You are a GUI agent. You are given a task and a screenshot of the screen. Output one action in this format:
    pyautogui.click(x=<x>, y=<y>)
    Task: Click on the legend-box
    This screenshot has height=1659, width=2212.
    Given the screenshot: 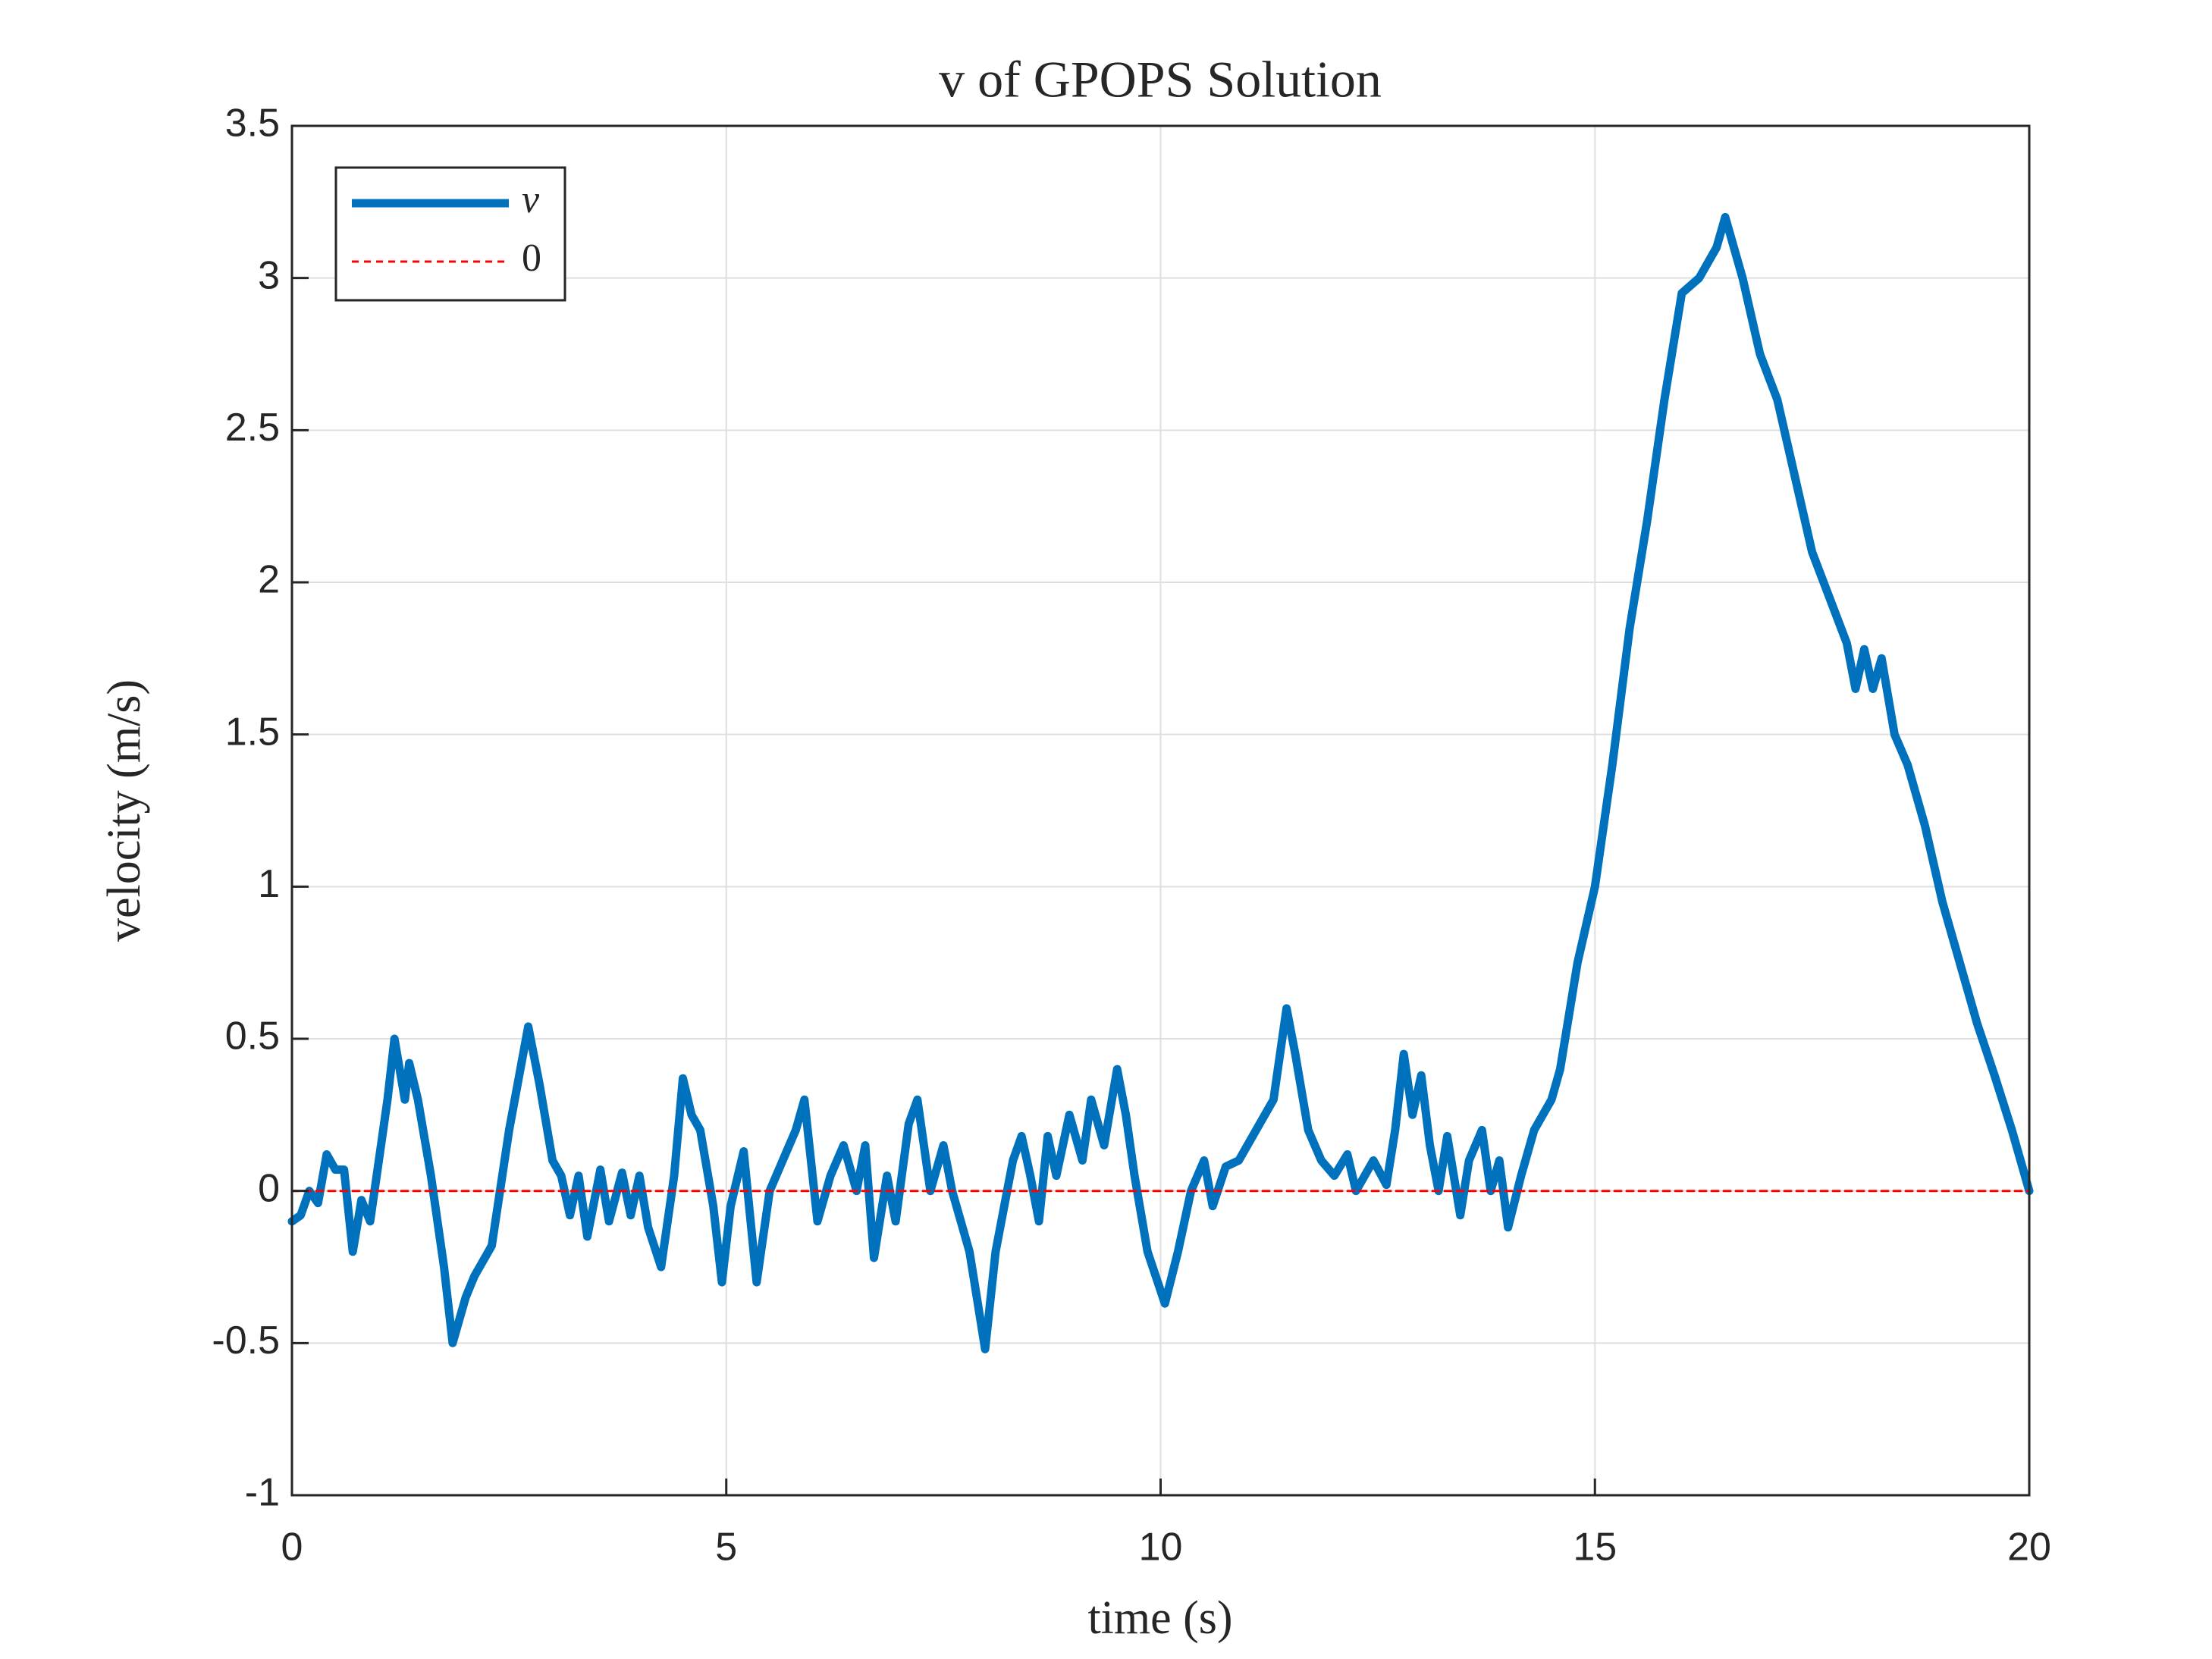 What is the action you would take?
    pyautogui.click(x=450, y=234)
    